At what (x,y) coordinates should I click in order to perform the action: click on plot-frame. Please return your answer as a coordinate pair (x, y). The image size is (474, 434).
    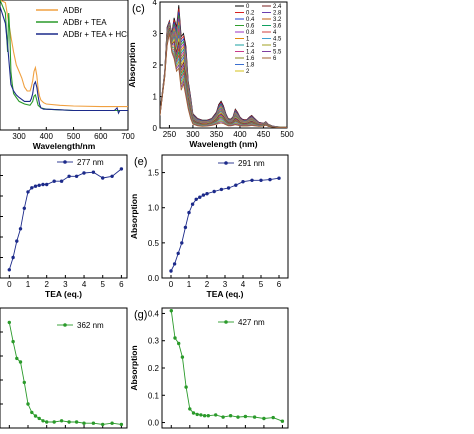
    Looking at the image, I should click on (225, 368).